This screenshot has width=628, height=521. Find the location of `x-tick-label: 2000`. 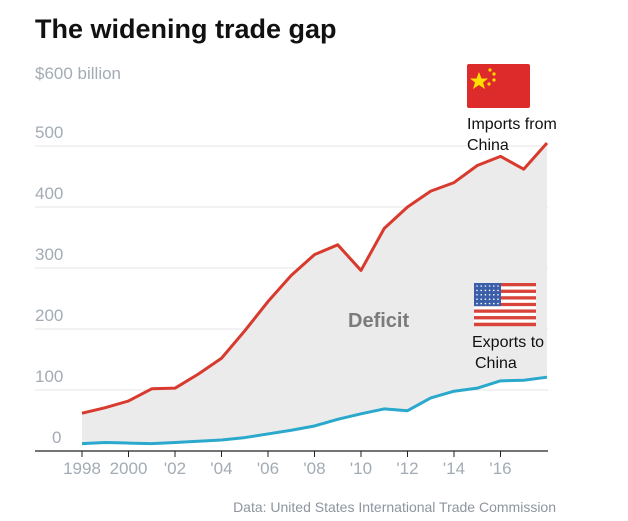

x-tick-label: 2000 is located at coordinates (129, 468).